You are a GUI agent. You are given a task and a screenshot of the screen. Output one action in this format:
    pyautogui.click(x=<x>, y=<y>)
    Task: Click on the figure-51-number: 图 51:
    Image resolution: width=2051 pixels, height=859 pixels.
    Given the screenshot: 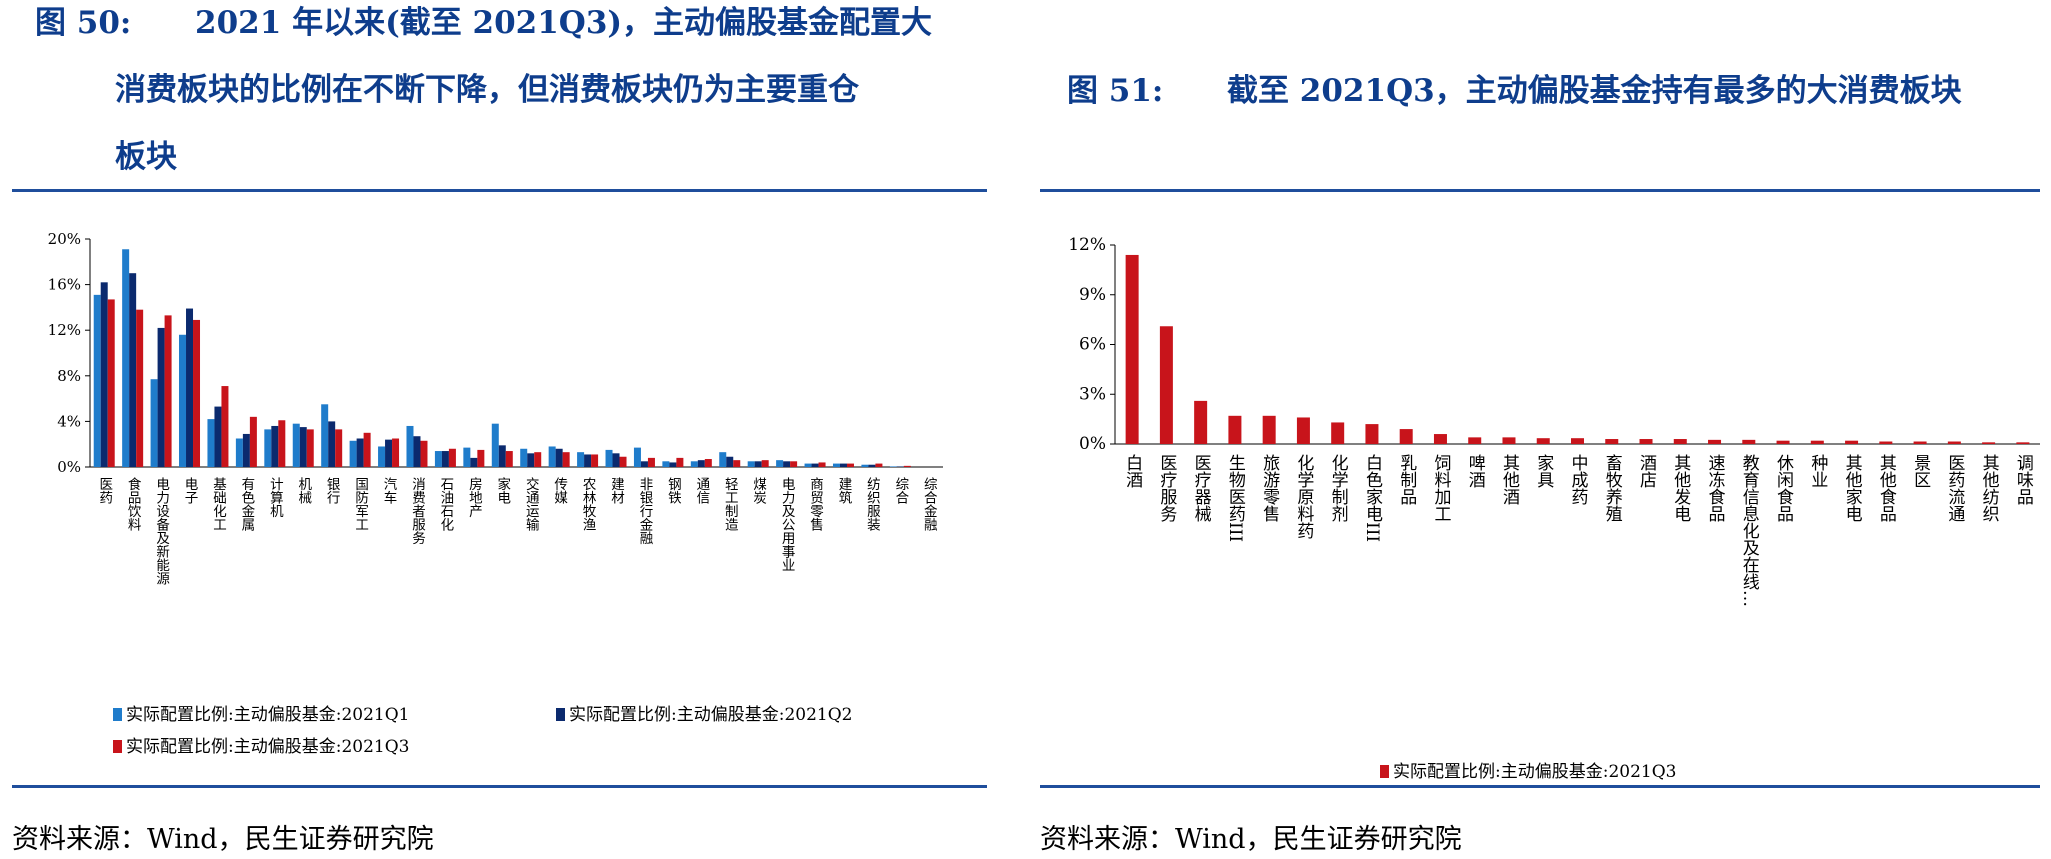 What is the action you would take?
    pyautogui.click(x=1115, y=91)
    